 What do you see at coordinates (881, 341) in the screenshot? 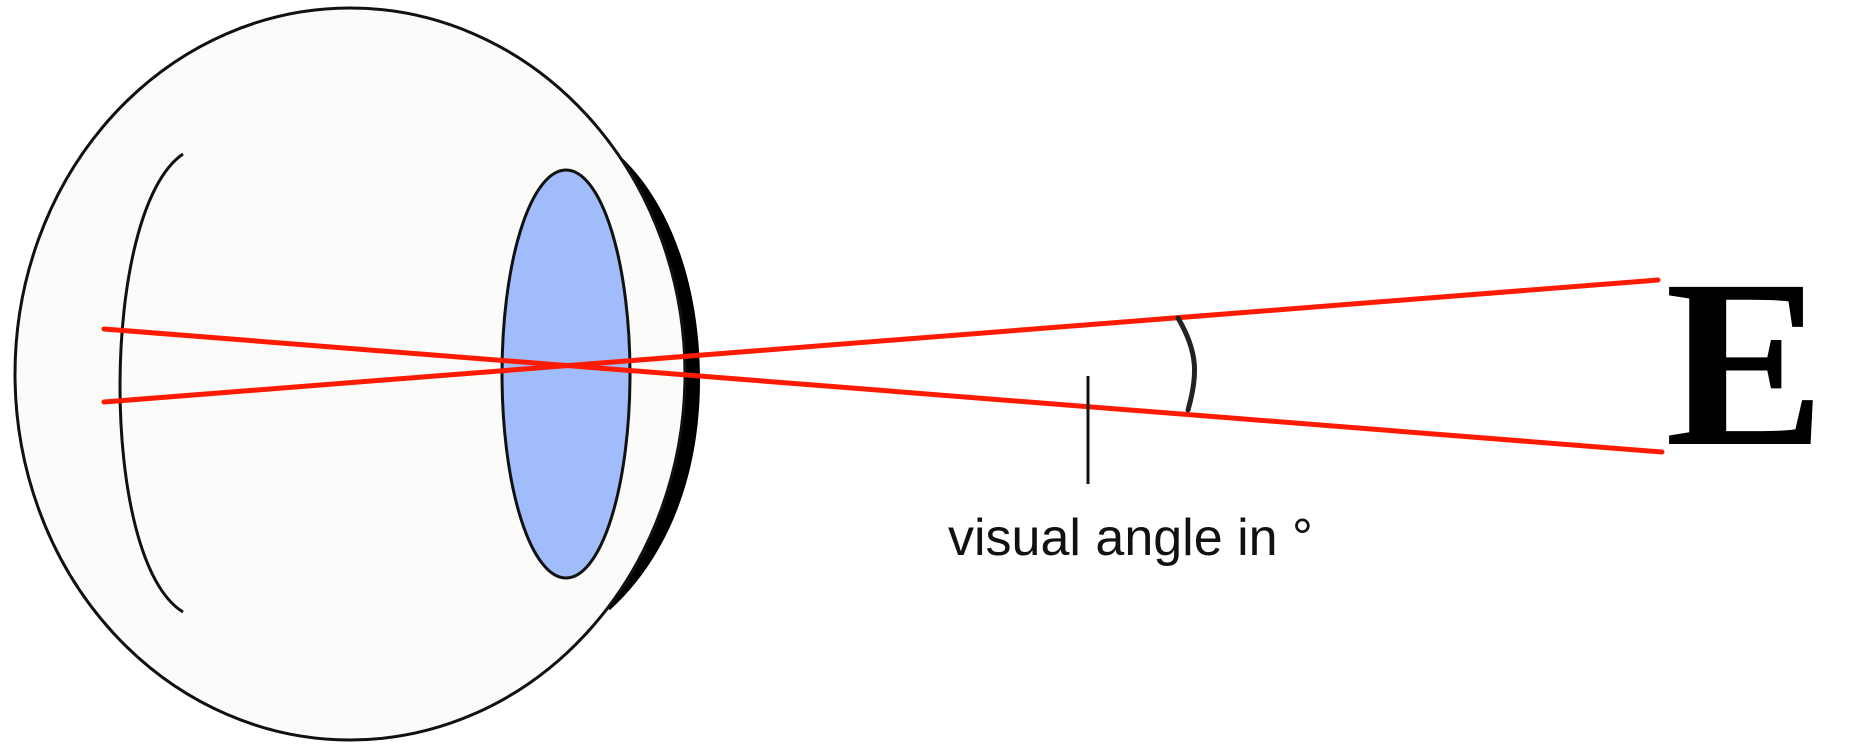
I see `upper-ray` at bounding box center [881, 341].